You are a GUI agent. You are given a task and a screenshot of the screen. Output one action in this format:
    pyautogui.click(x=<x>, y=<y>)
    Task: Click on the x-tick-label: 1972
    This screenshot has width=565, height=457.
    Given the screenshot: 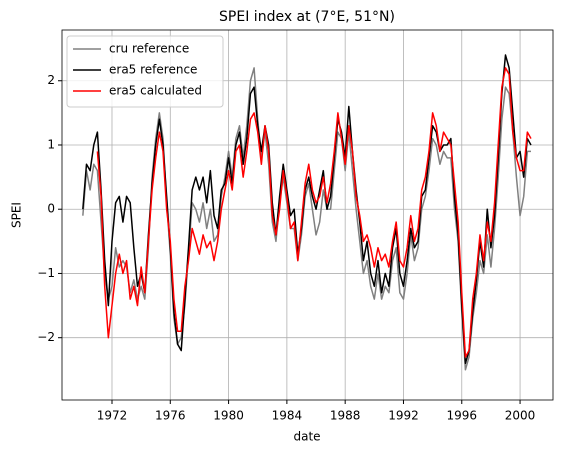 What is the action you would take?
    pyautogui.click(x=112, y=416)
    